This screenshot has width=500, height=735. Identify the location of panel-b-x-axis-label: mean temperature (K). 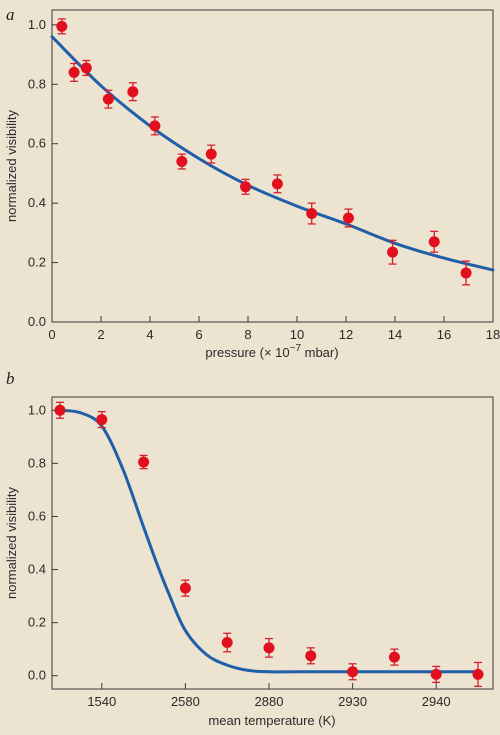
(271, 720).